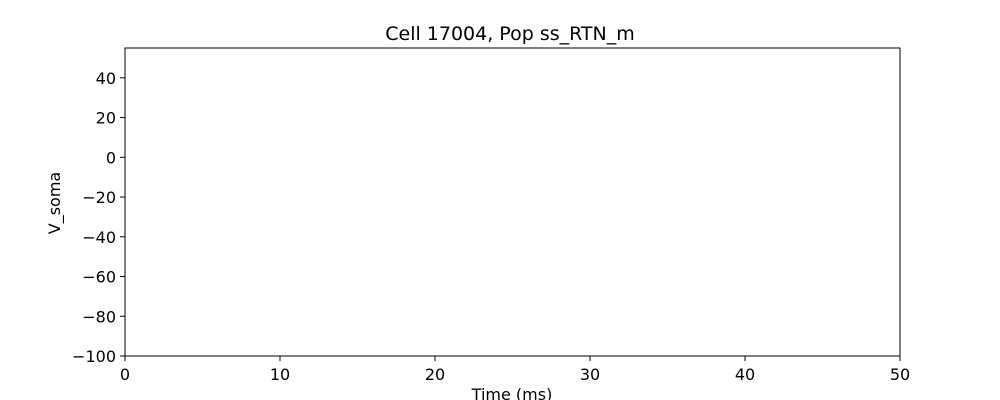 This screenshot has height=400, width=1000. I want to click on y-tick-label: 20, so click(106, 118).